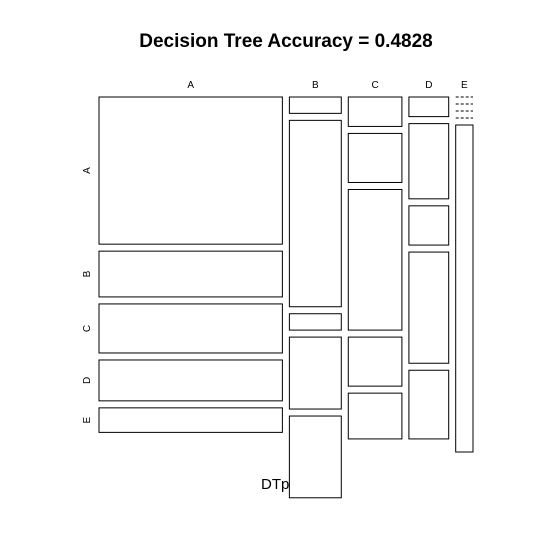  I want to click on cell-c-a, so click(375, 111).